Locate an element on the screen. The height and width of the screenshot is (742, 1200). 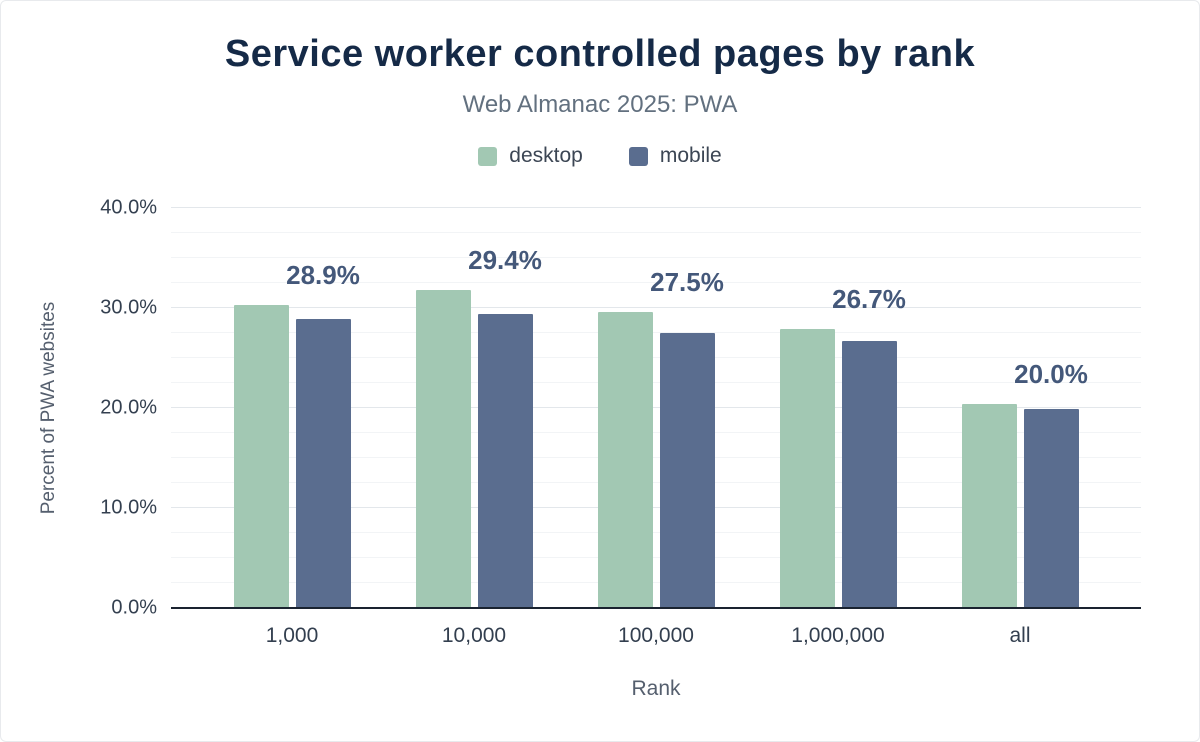
x-tick-label: 1,000,000 is located at coordinates (838, 635).